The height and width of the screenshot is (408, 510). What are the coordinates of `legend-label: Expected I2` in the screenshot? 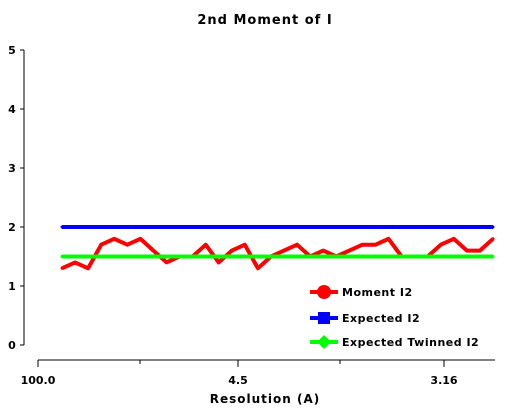 It's located at (381, 318).